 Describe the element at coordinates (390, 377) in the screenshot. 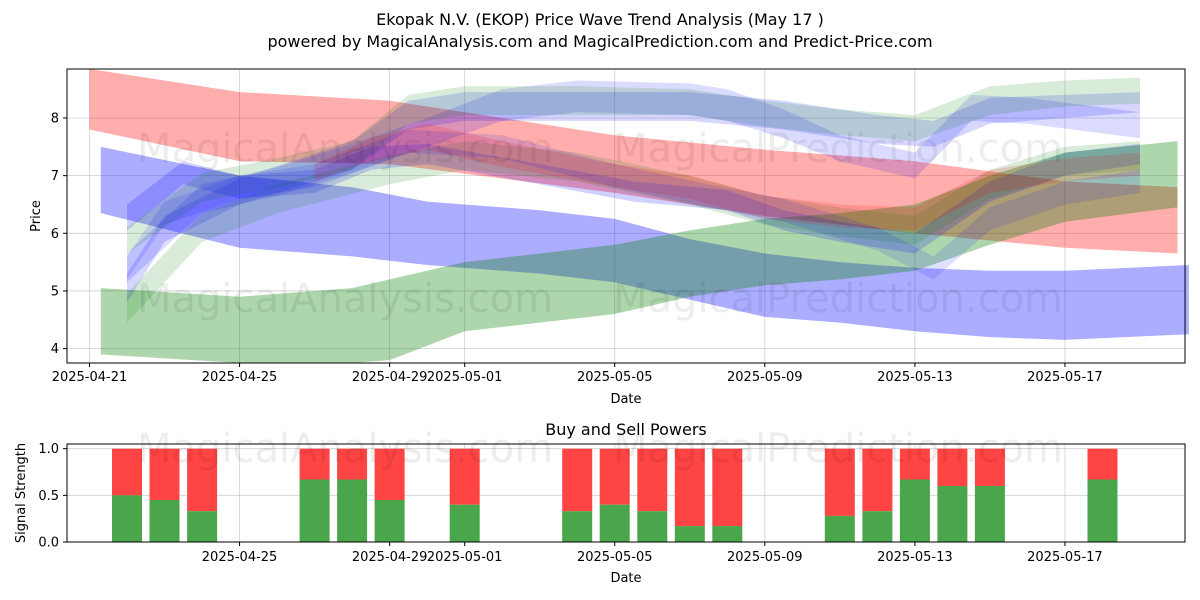

I see `price-x-tick-label: 2025-04-29` at that location.